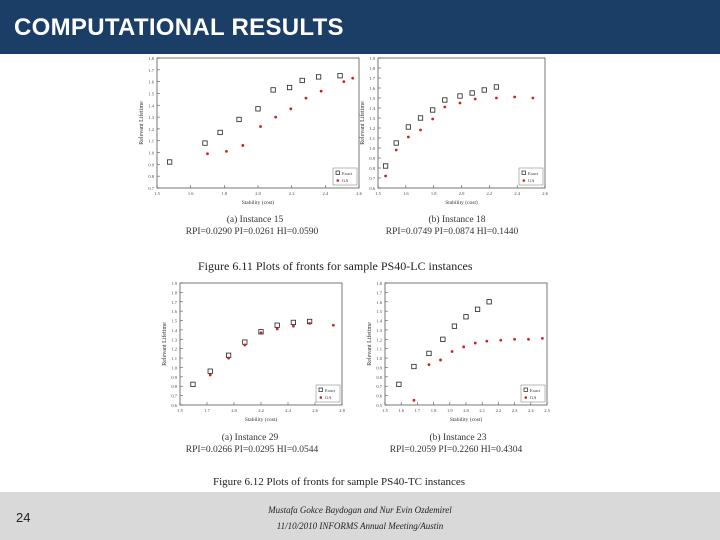 This screenshot has width=720, height=540. I want to click on footer-event: 11/10/2010 INFORMS Annual Meeting/Austin, so click(360, 526).